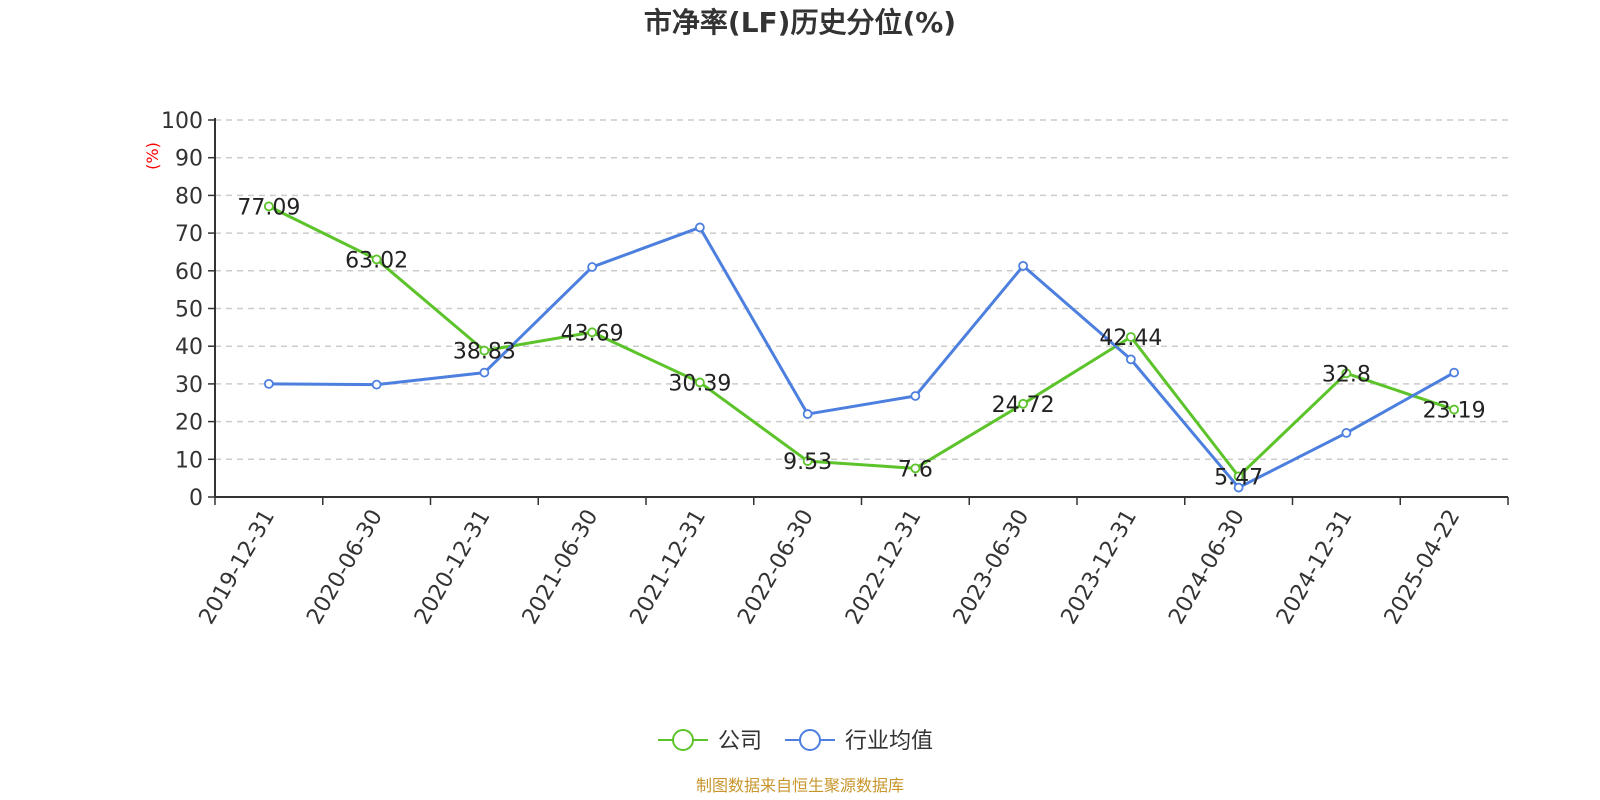 The image size is (1600, 800). I want to click on data-label: 24.72, so click(1023, 405).